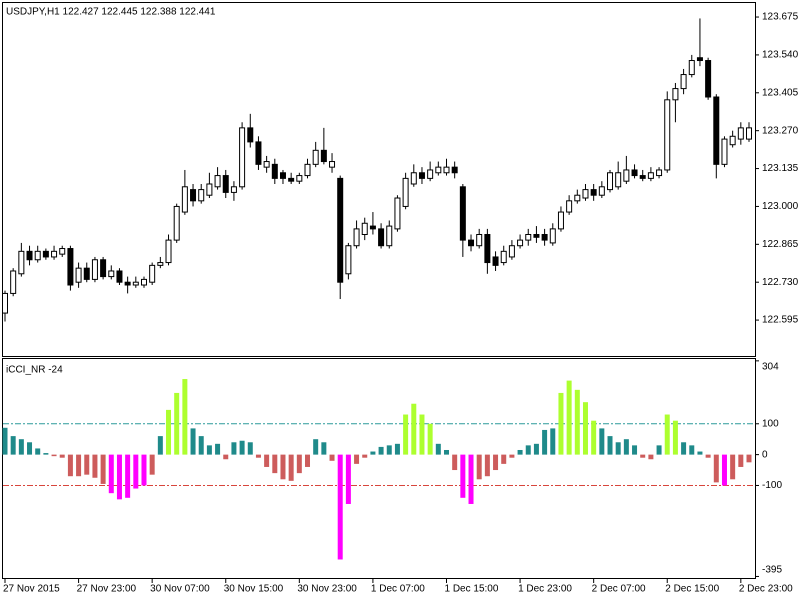  Describe the element at coordinates (772, 570) in the screenshot. I see `y-tick-label: -395` at that location.